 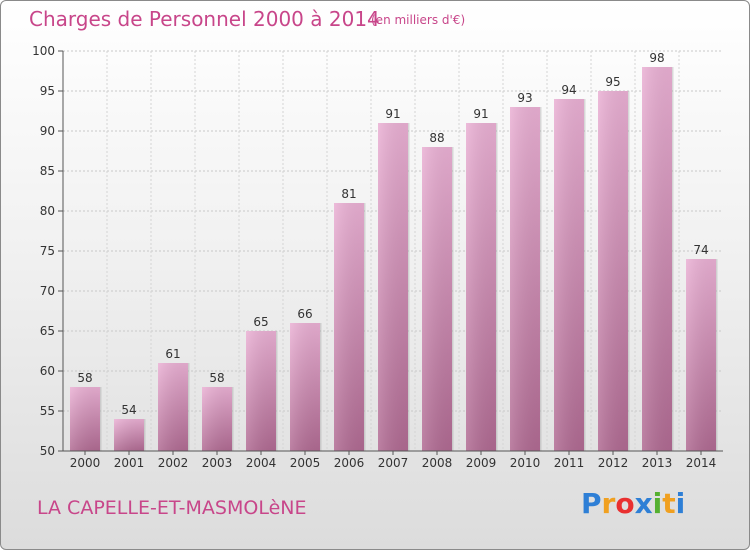 I want to click on logo-letter: r, so click(x=608, y=503).